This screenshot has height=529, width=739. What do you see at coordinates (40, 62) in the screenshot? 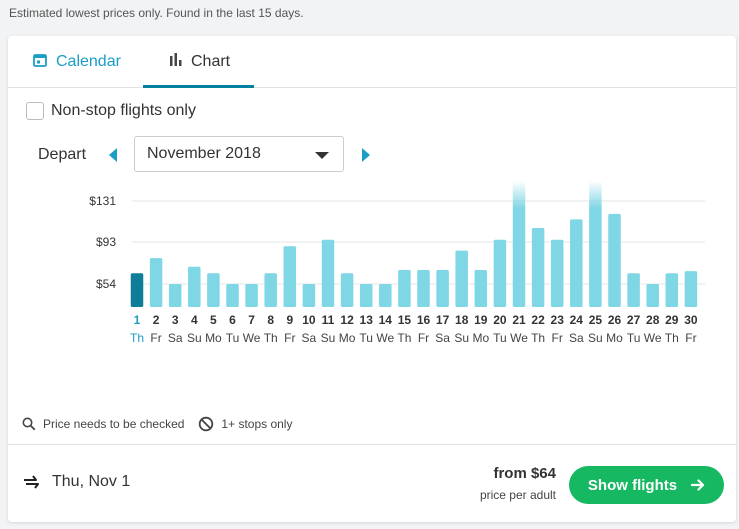
I see `calendar-icon` at bounding box center [40, 62].